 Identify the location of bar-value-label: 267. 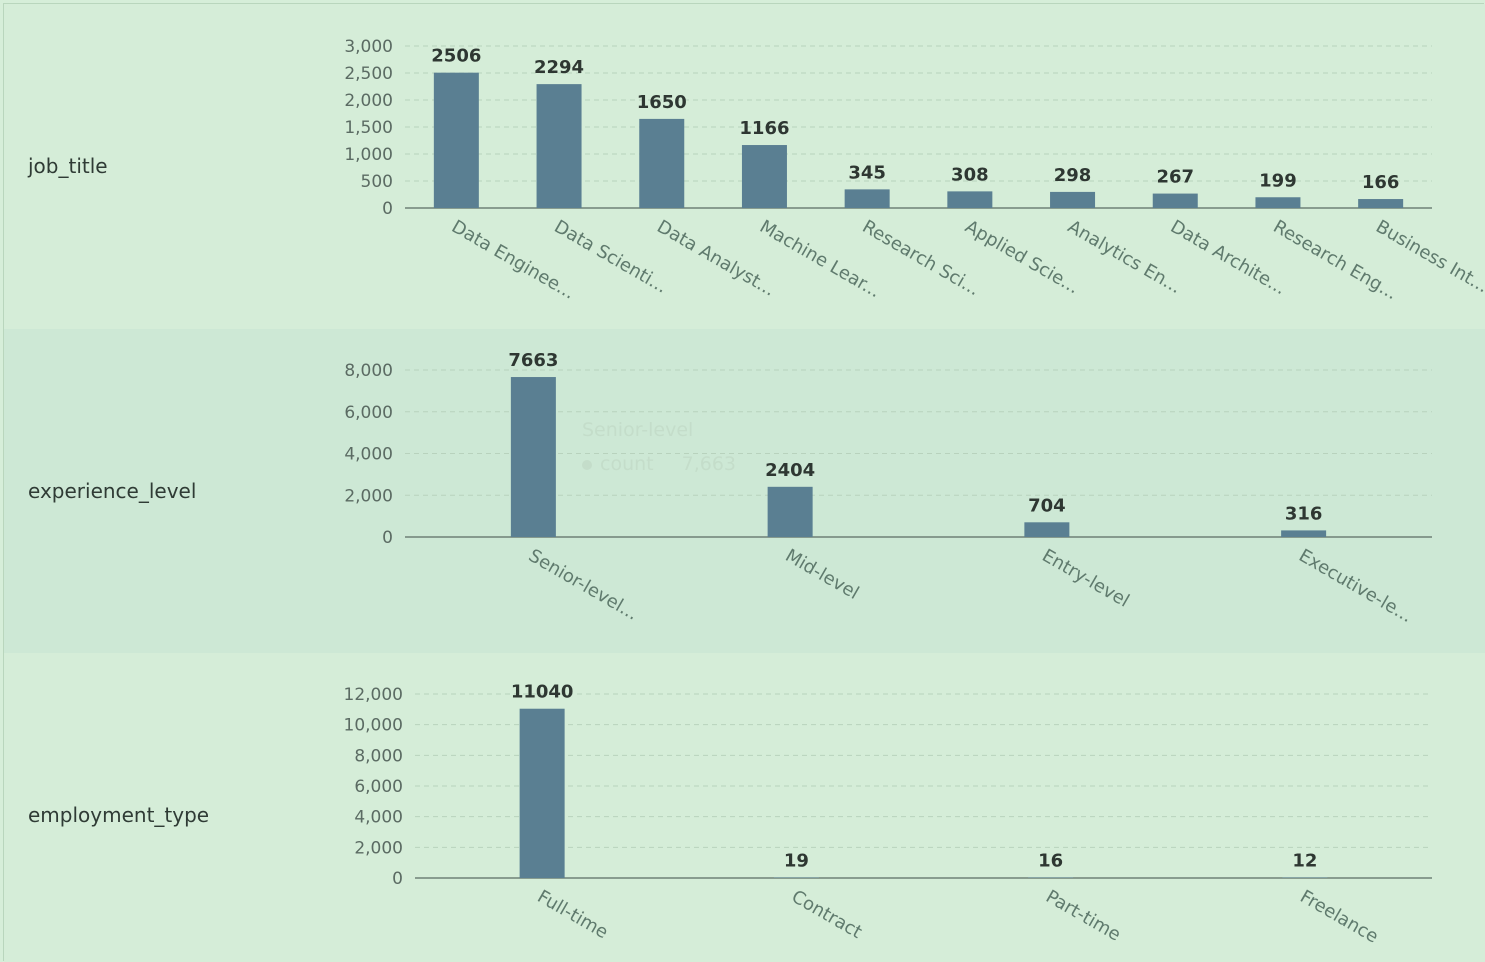
(1175, 177).